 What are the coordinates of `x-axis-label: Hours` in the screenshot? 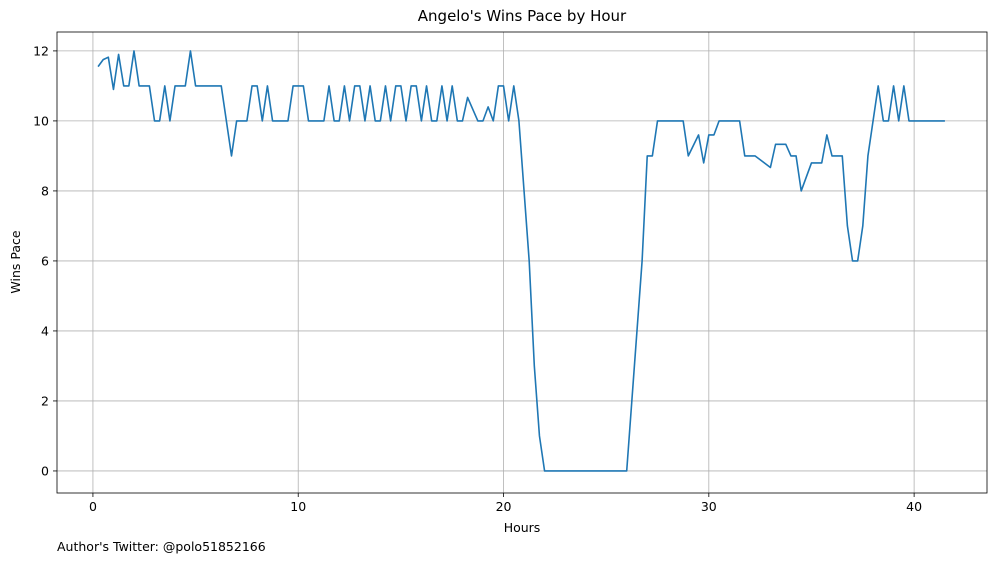 It's located at (522, 527).